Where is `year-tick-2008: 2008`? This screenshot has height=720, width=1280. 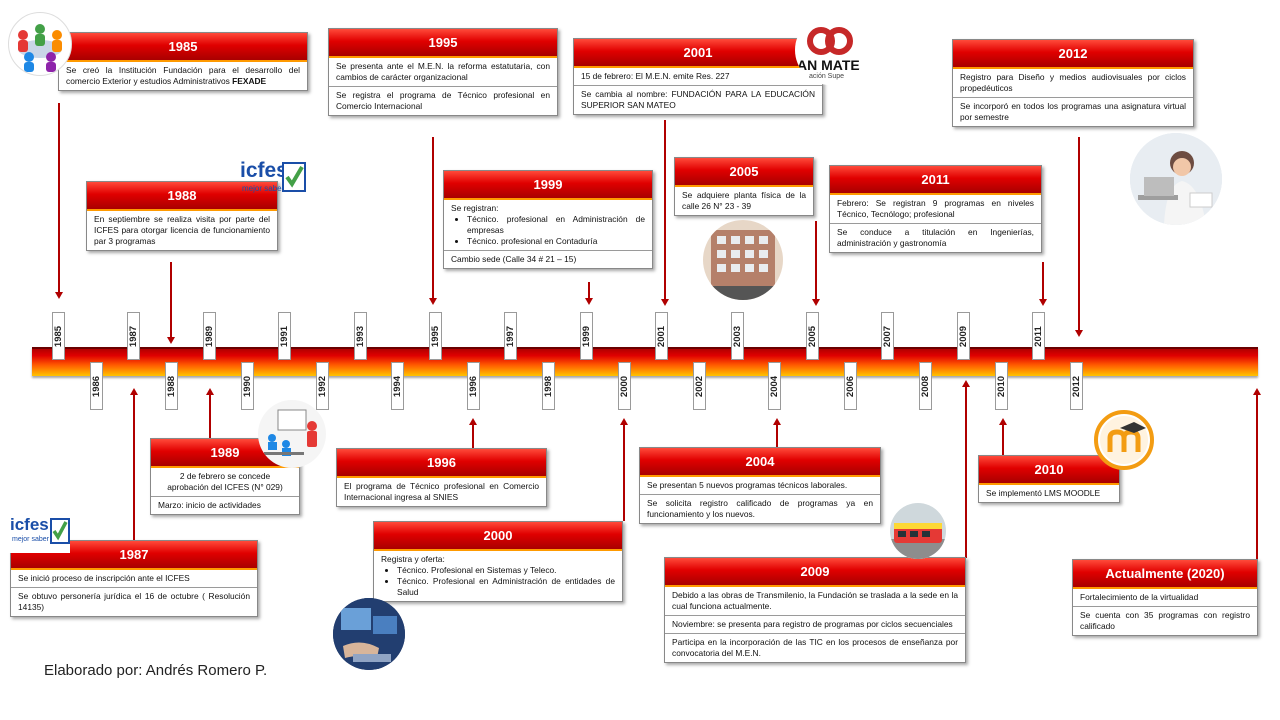 year-tick-2008: 2008 is located at coordinates (925, 386).